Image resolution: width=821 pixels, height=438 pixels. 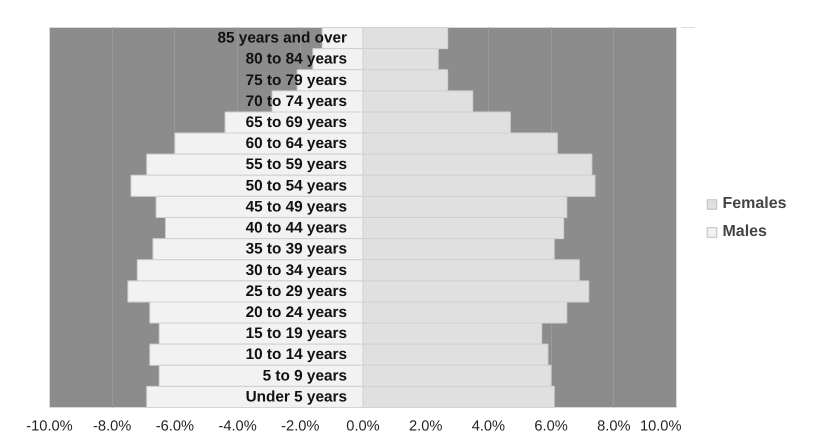 I want to click on x-tick-label: 8.0%, so click(x=614, y=426).